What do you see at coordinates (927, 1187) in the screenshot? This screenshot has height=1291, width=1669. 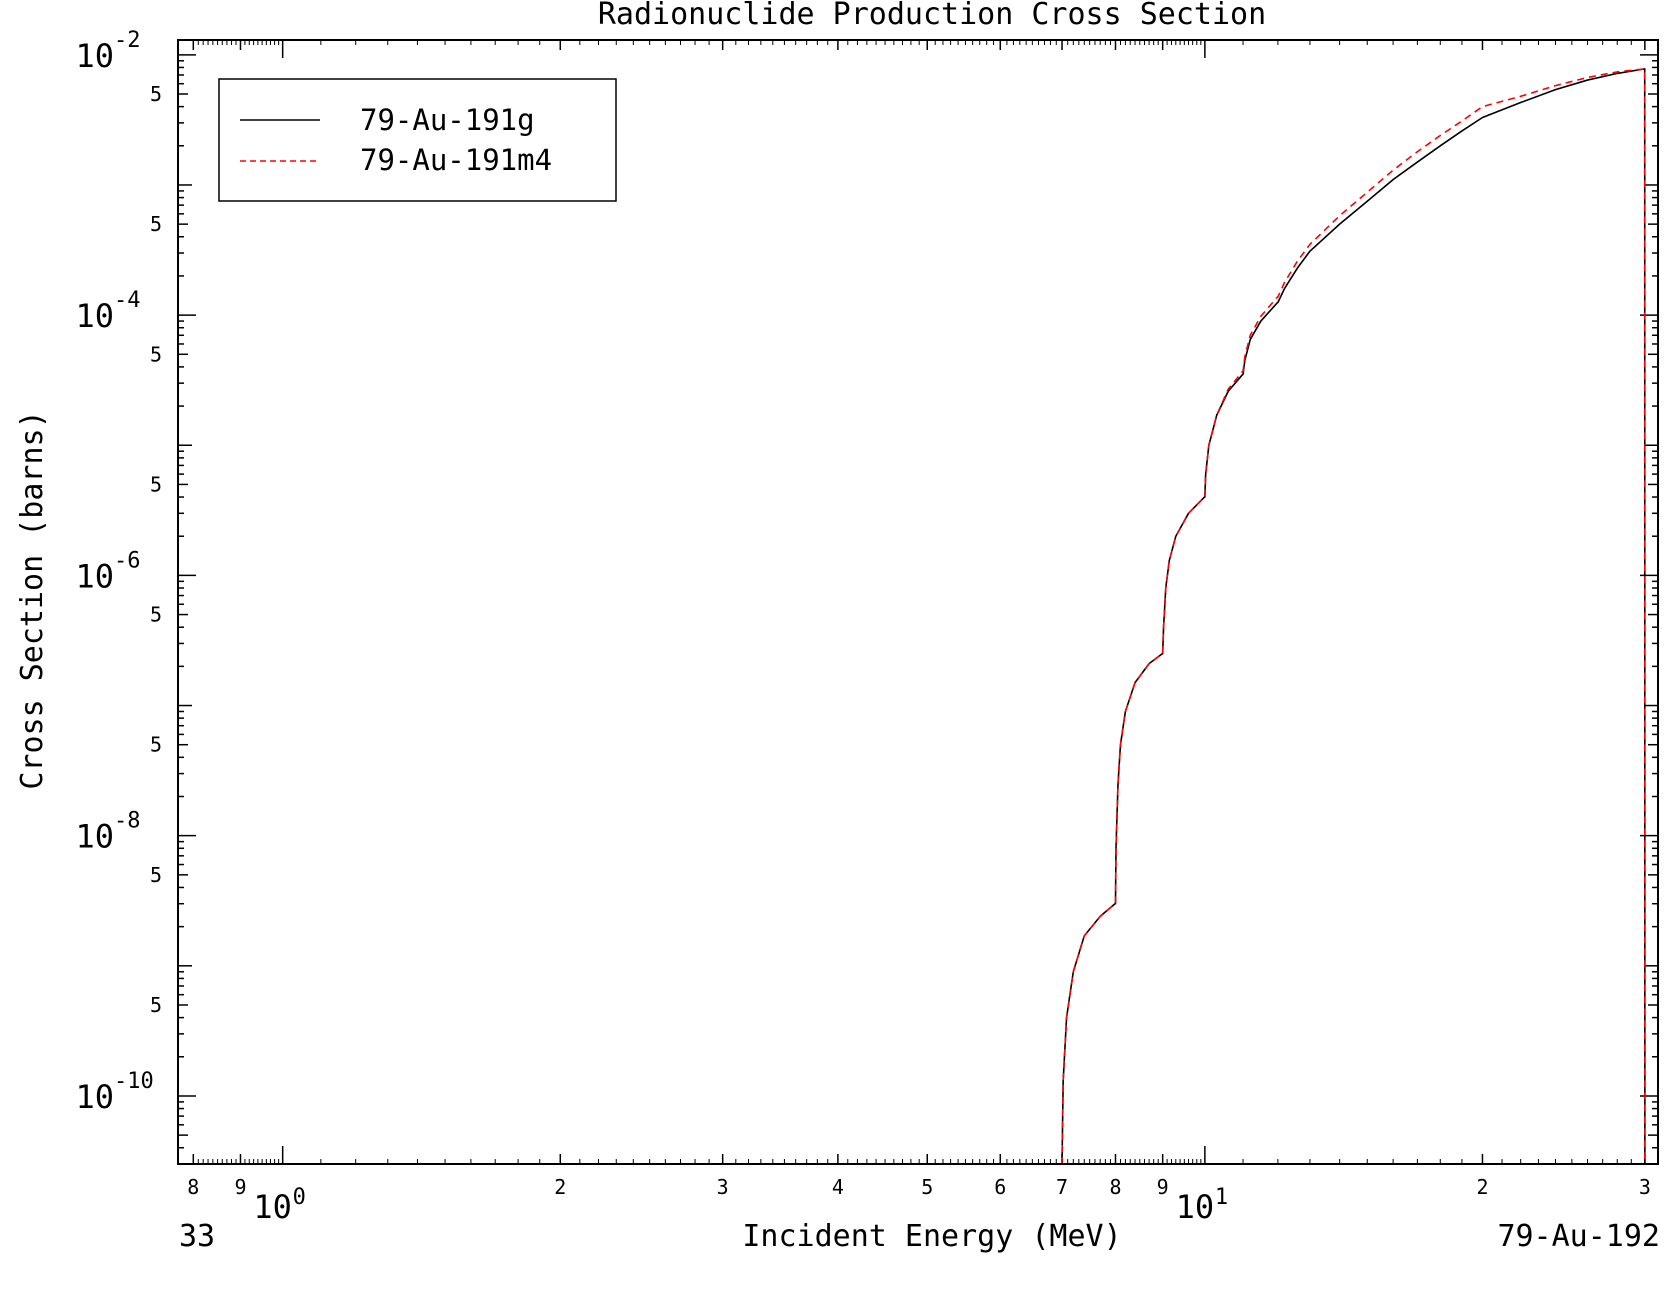 I see `x-tick-label: 5` at bounding box center [927, 1187].